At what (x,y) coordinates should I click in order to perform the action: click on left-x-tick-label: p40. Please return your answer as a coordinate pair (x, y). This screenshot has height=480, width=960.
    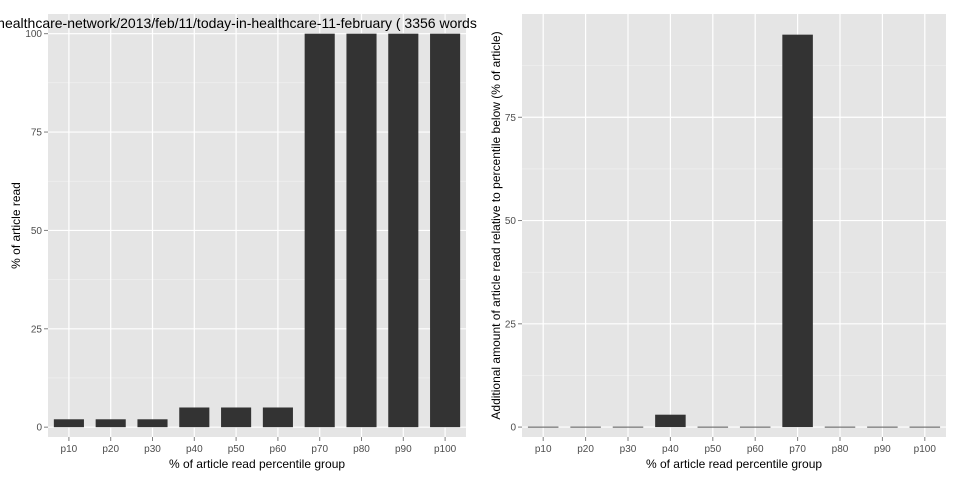
    Looking at the image, I should click on (194, 449).